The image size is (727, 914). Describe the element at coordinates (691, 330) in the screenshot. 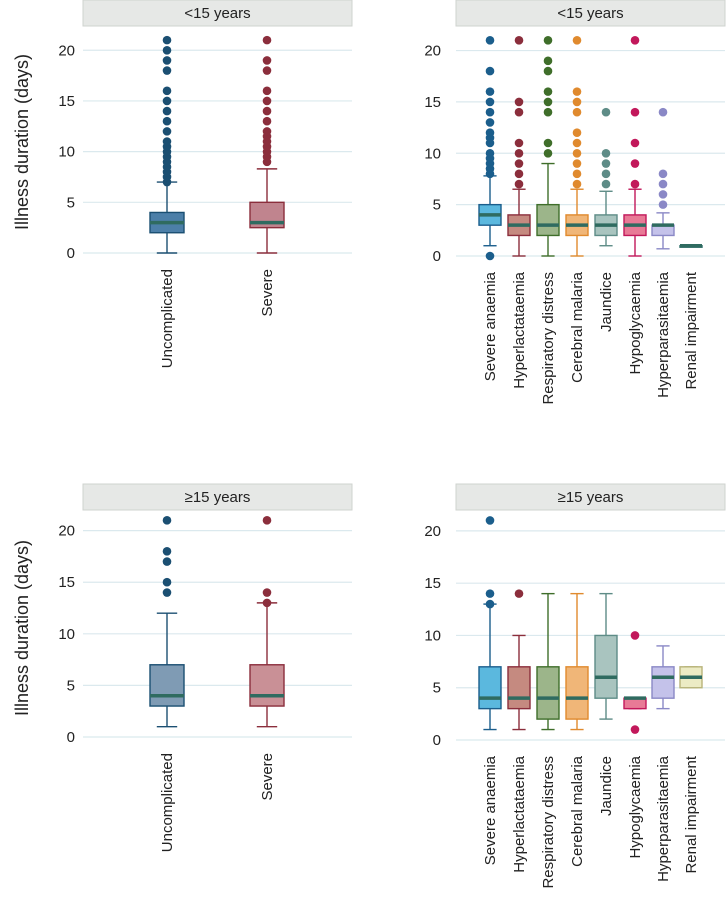

I see `category-label: Renal impairment` at that location.